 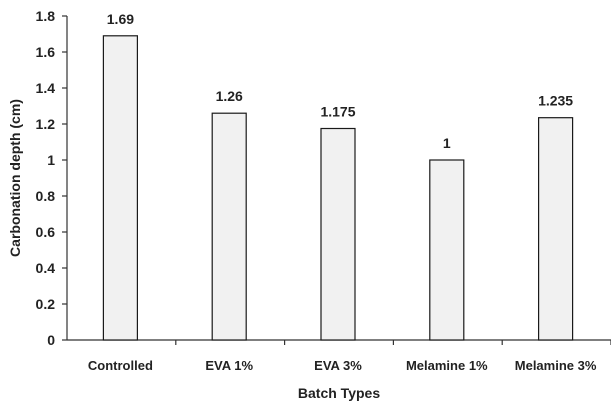 What do you see at coordinates (46, 88) in the screenshot?
I see `y-tick-label: 1.4` at bounding box center [46, 88].